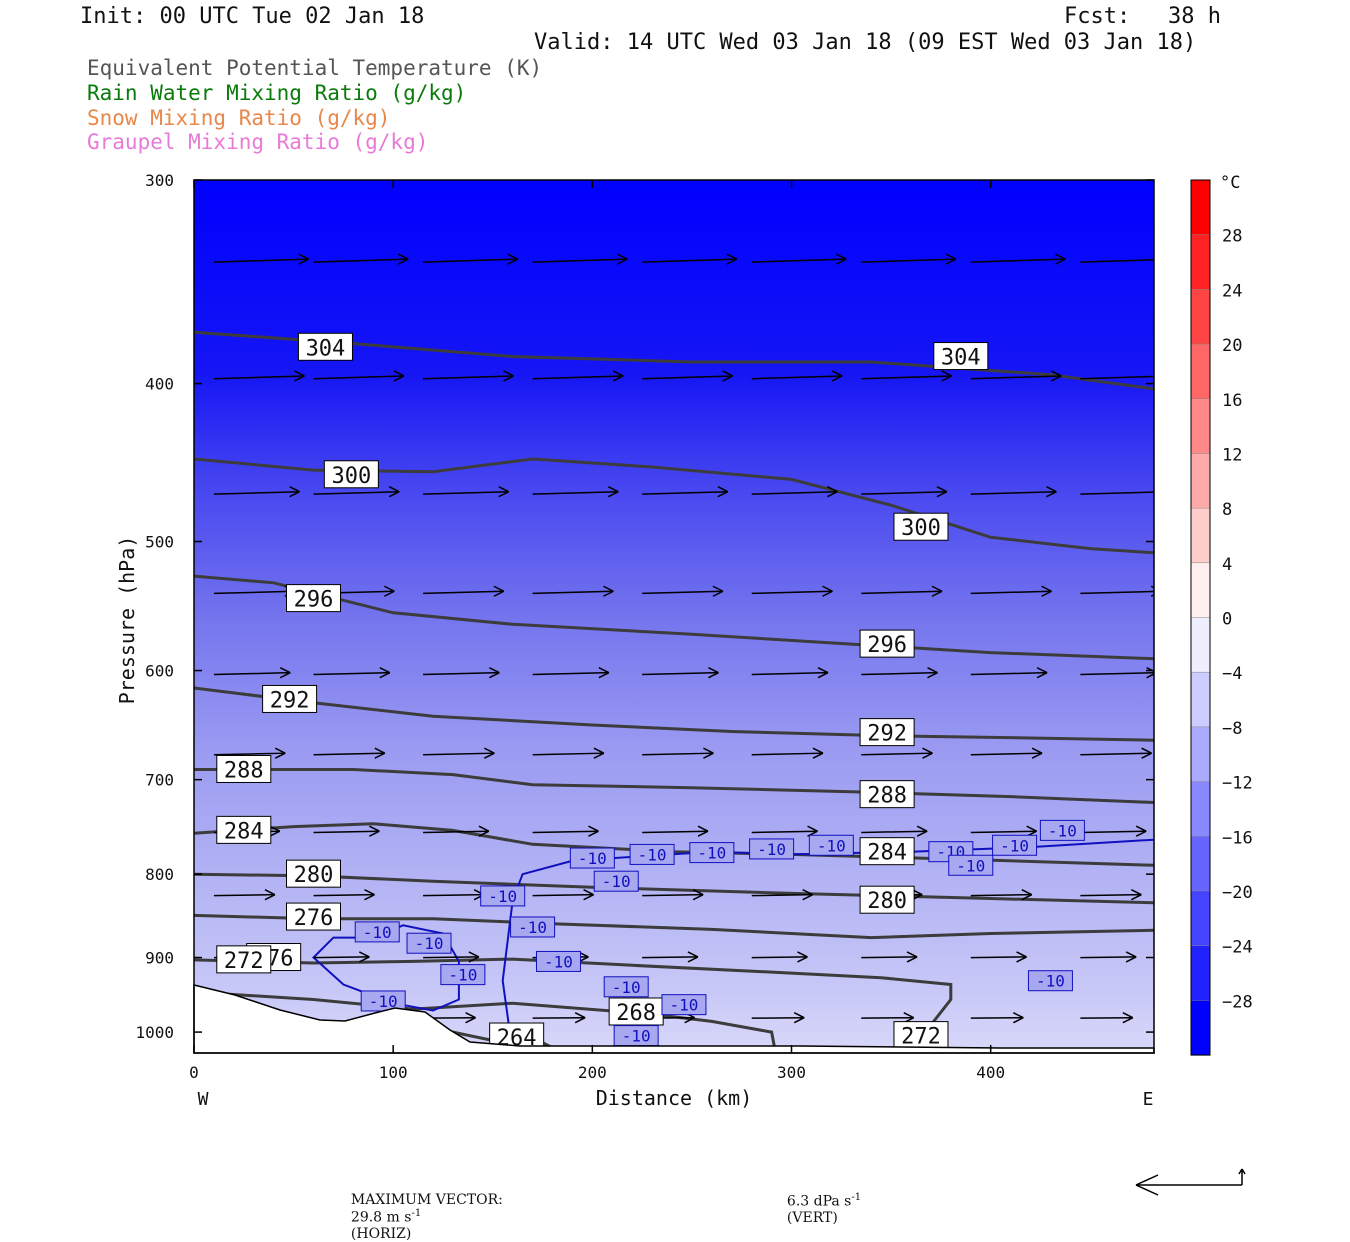 Image resolution: width=1350 pixels, height=1242 pixels. I want to click on east-label: E, so click(1148, 1099).